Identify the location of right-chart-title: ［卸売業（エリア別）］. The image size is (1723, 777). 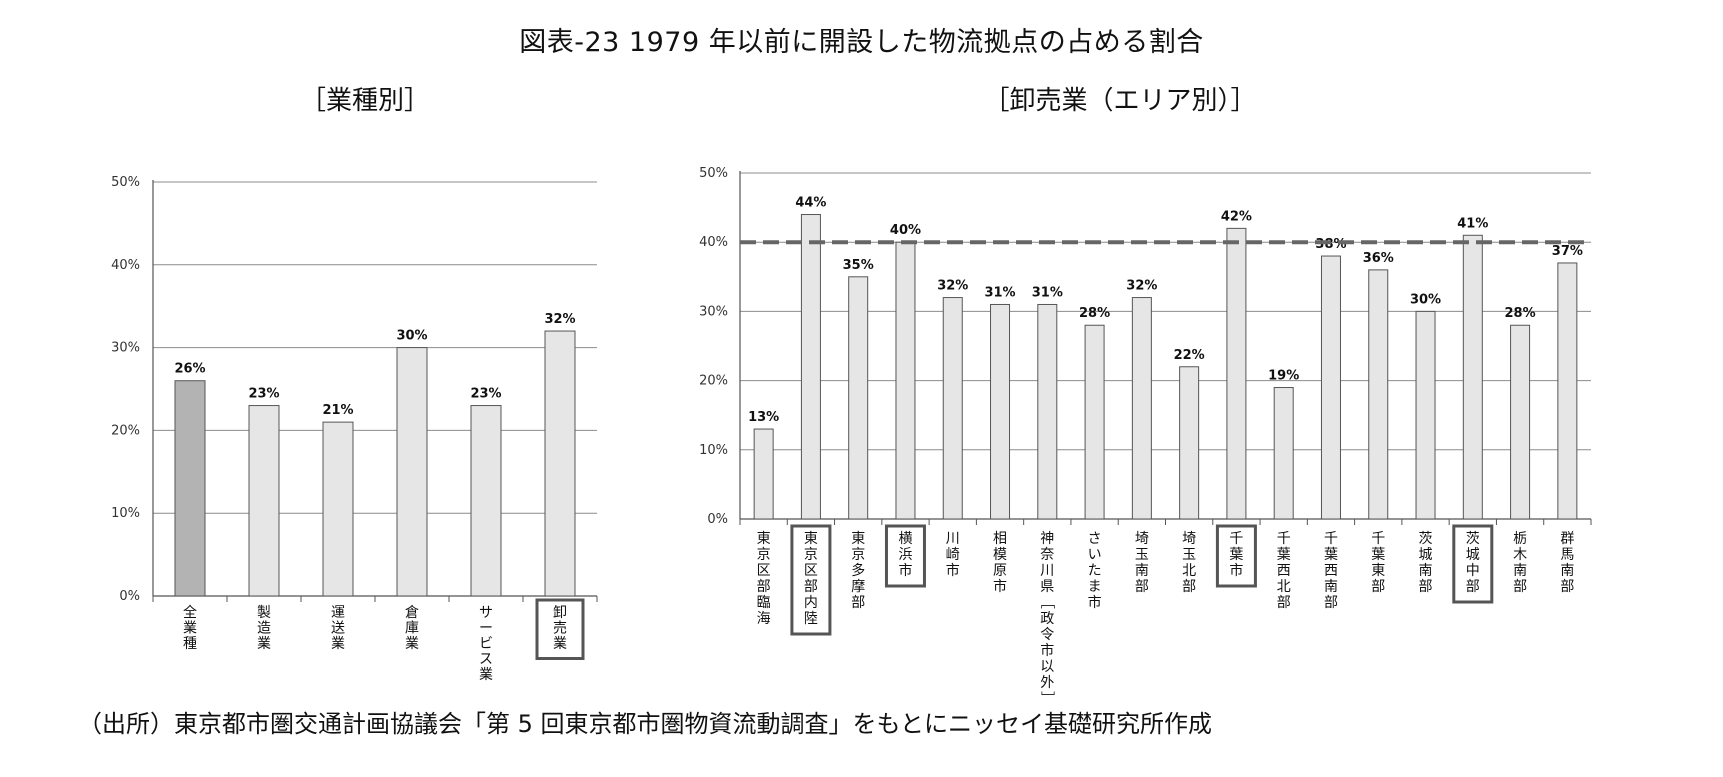
(1120, 101).